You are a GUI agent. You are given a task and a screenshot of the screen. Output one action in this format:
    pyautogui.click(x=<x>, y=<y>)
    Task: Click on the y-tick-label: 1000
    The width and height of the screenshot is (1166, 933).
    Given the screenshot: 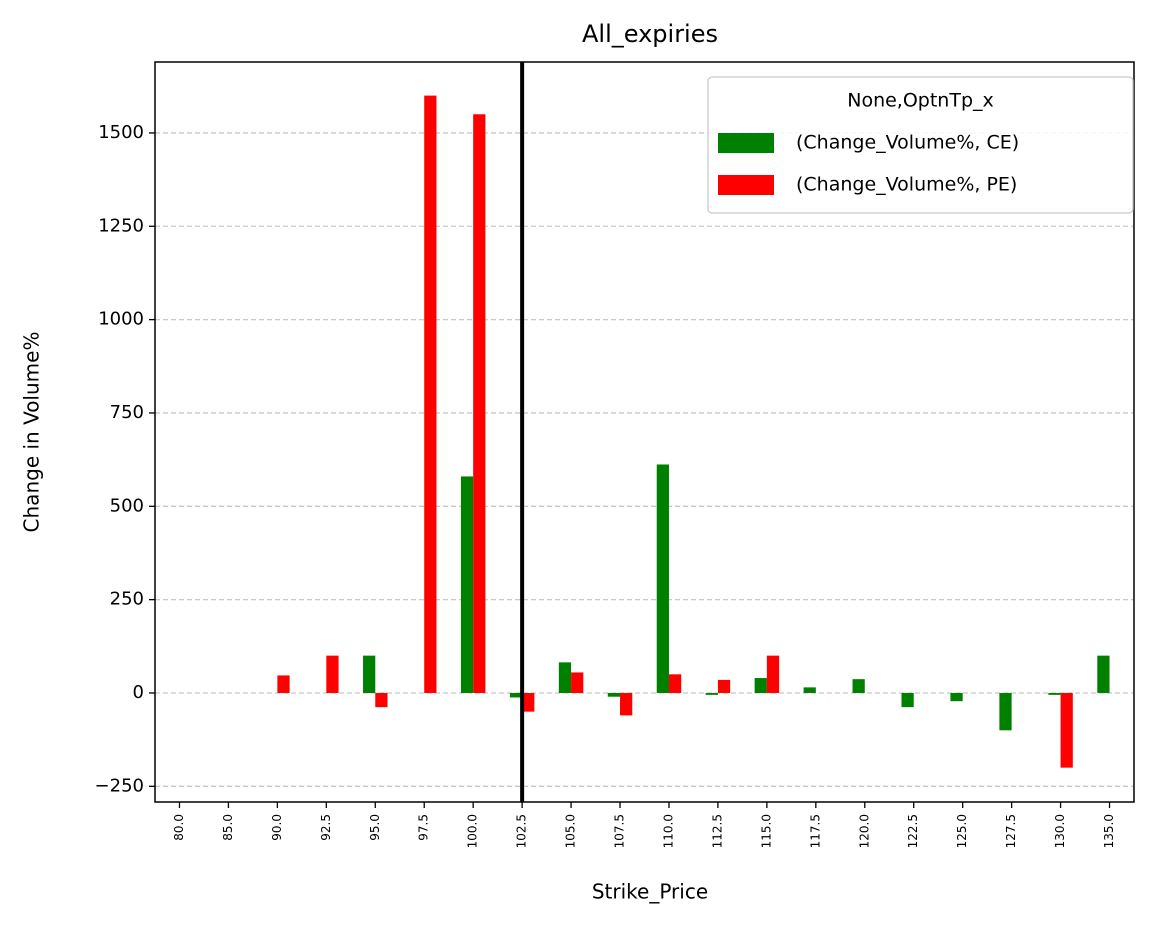 What is the action you would take?
    pyautogui.click(x=121, y=319)
    